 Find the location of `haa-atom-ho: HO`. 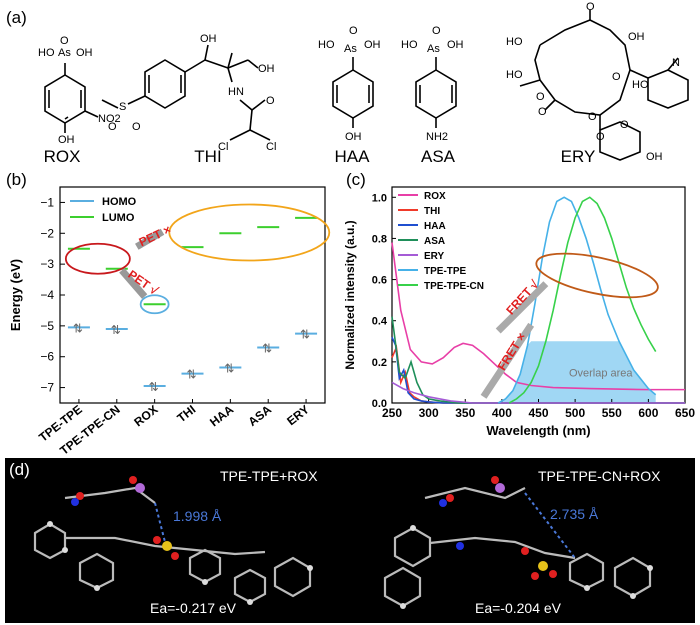

haa-atom-ho: HO is located at coordinates (326, 45).